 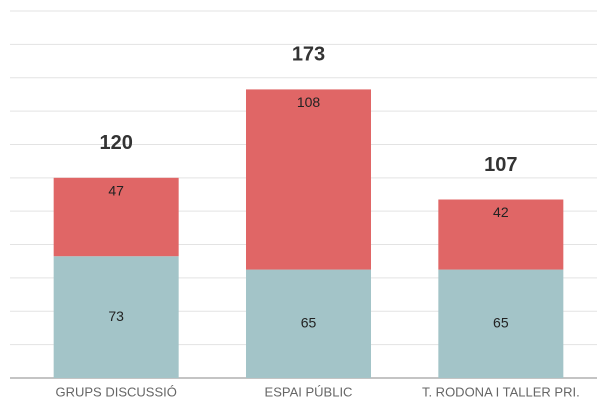 What do you see at coordinates (115, 143) in the screenshot?
I see `total-label: 120` at bounding box center [115, 143].